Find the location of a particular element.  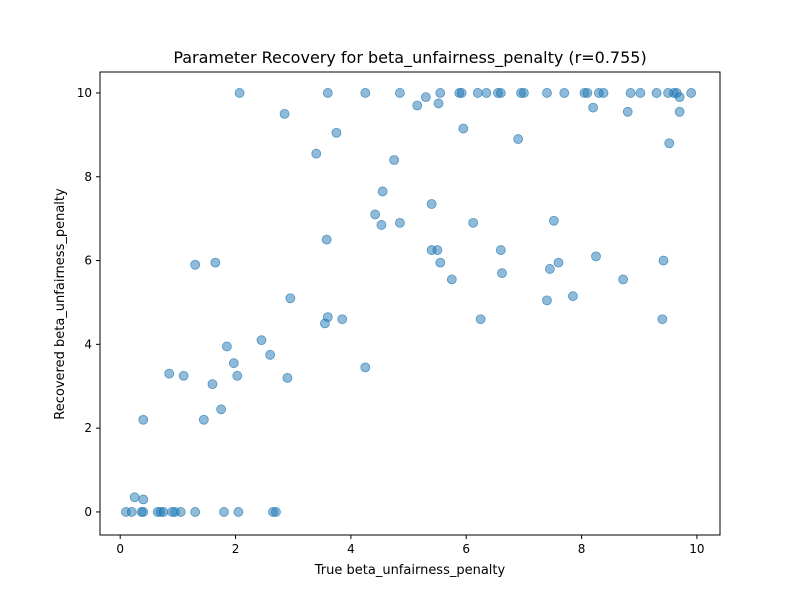

x-tick-label: 4 is located at coordinates (351, 549).